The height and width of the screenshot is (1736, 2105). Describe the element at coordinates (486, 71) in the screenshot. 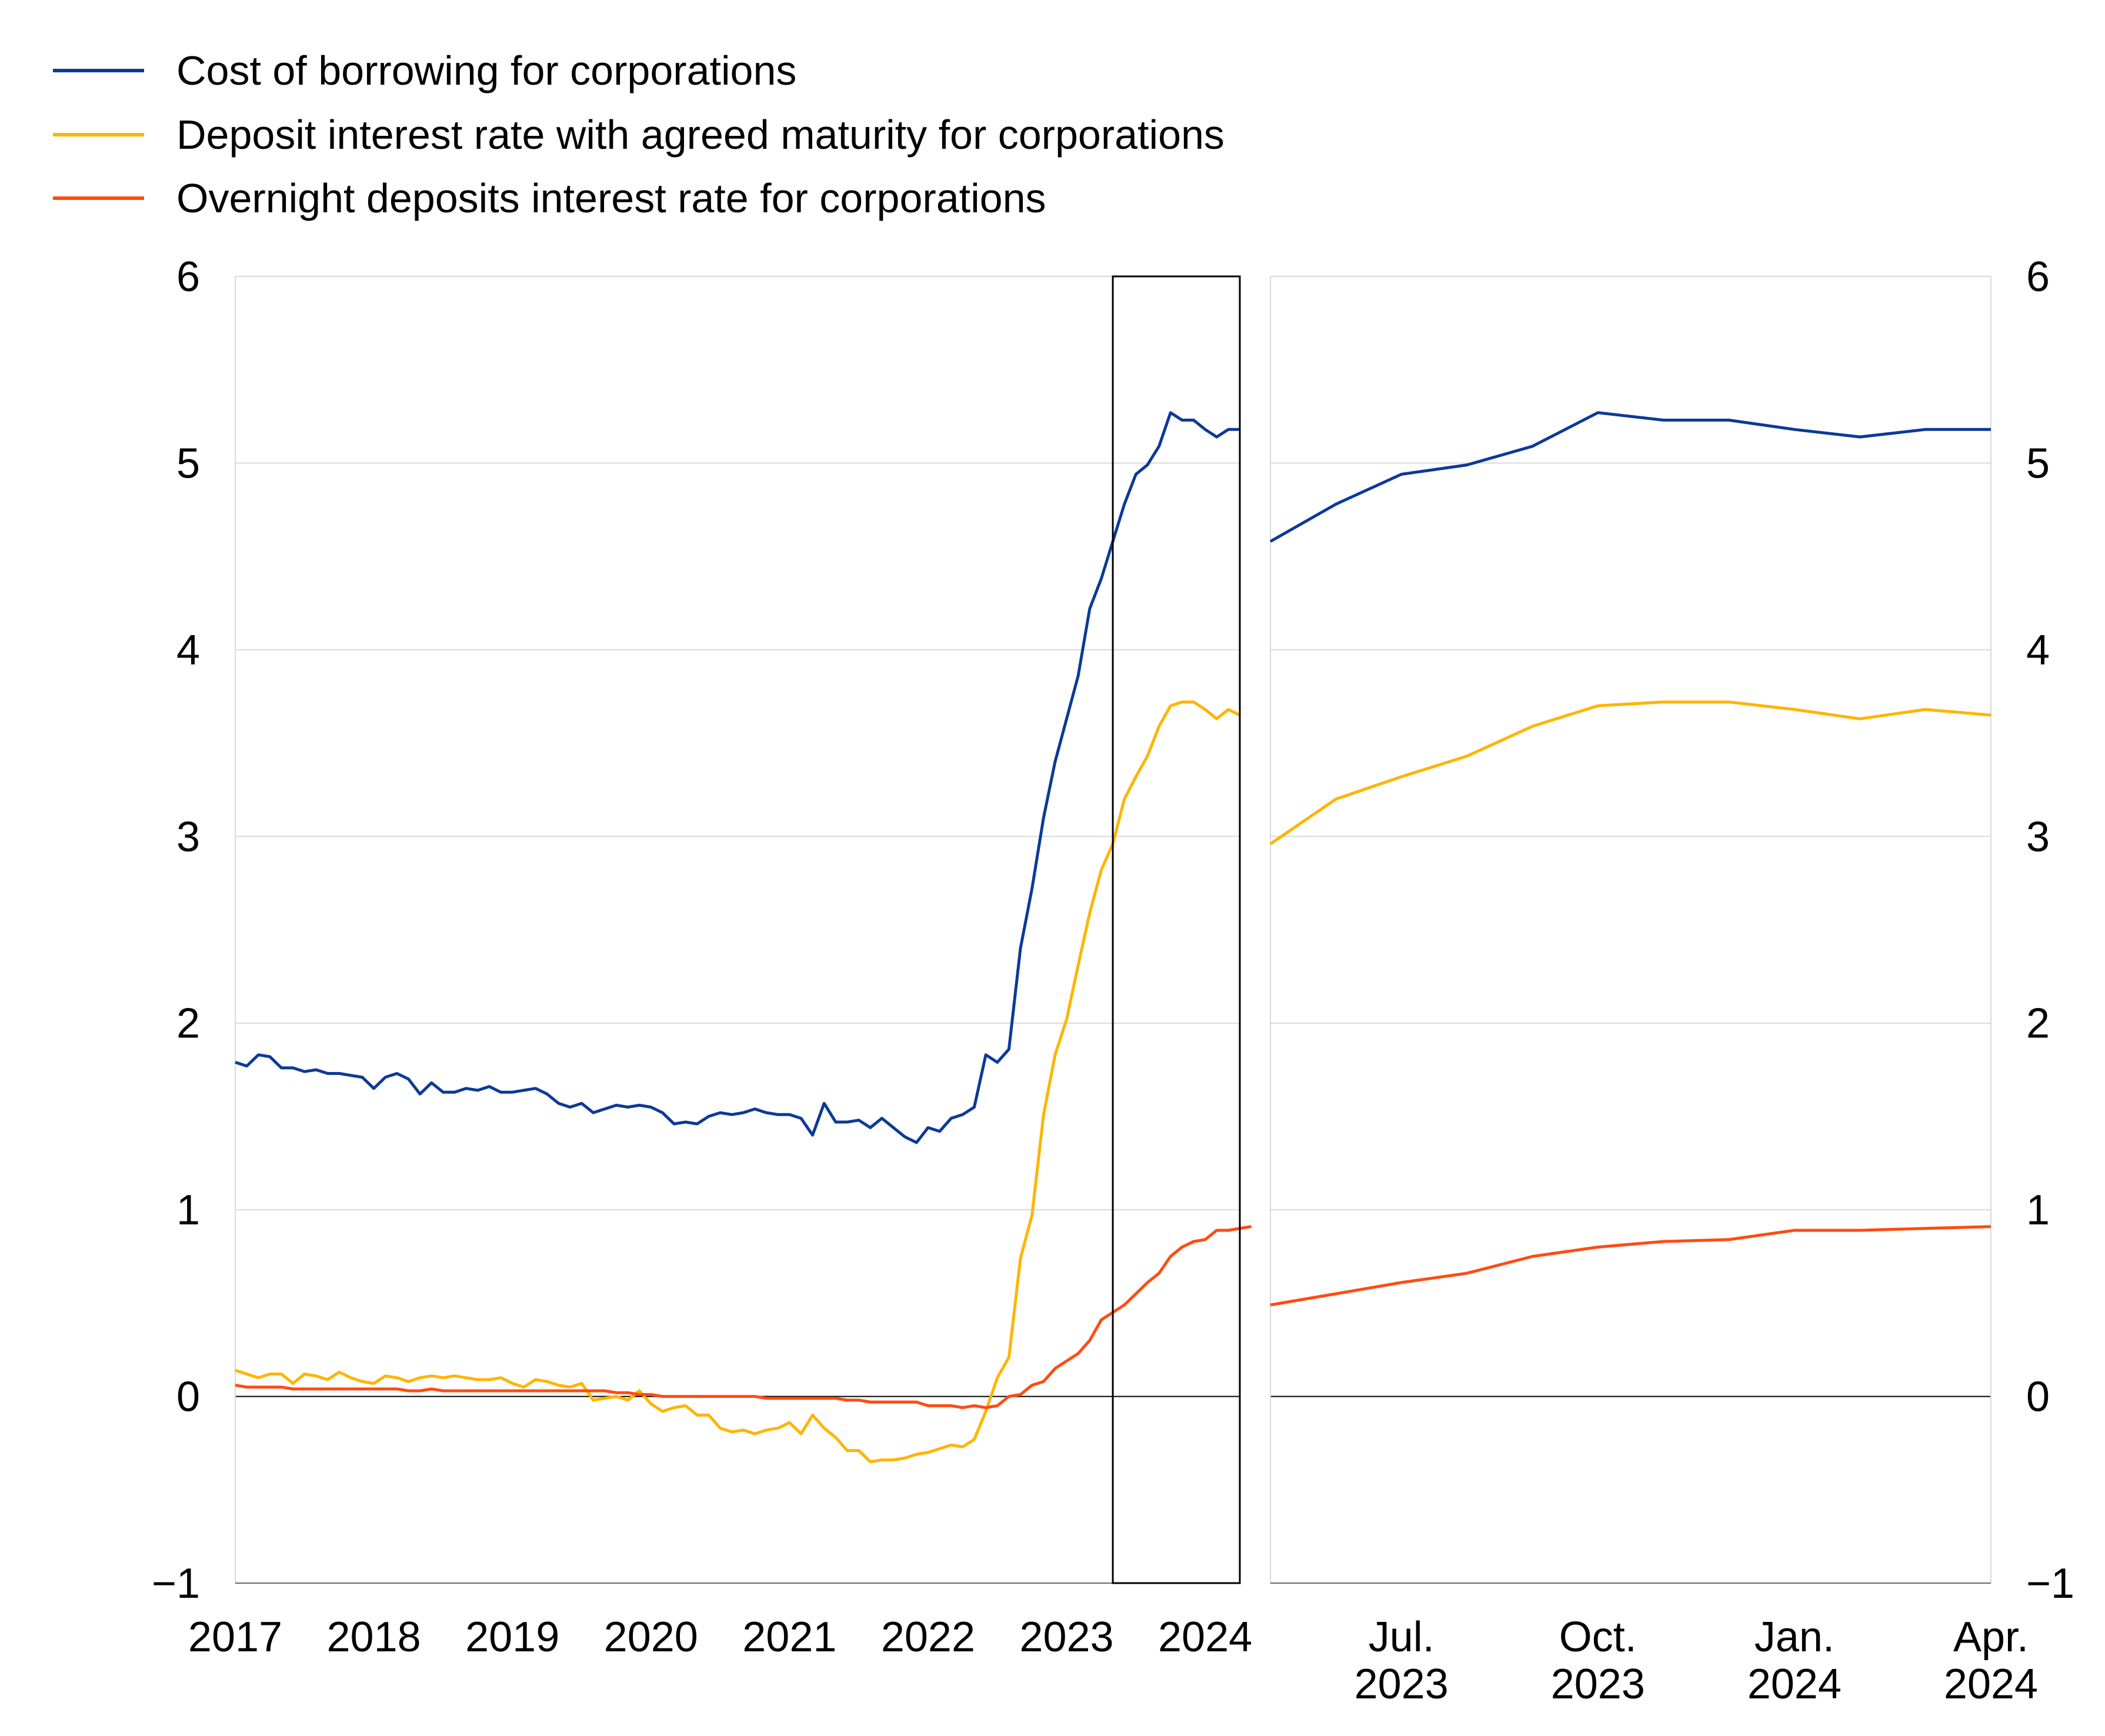

I see `legend-label-cost: Cost of borrowing for corporations` at that location.